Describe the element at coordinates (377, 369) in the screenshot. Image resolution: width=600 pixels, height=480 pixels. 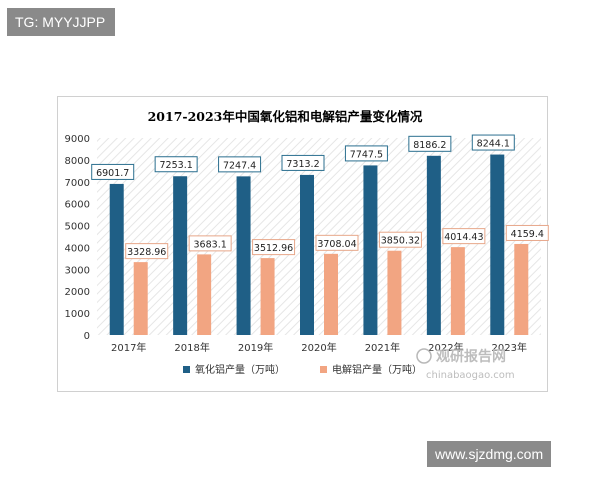
I see `legend-label: 电解铝产量（万吨）` at that location.